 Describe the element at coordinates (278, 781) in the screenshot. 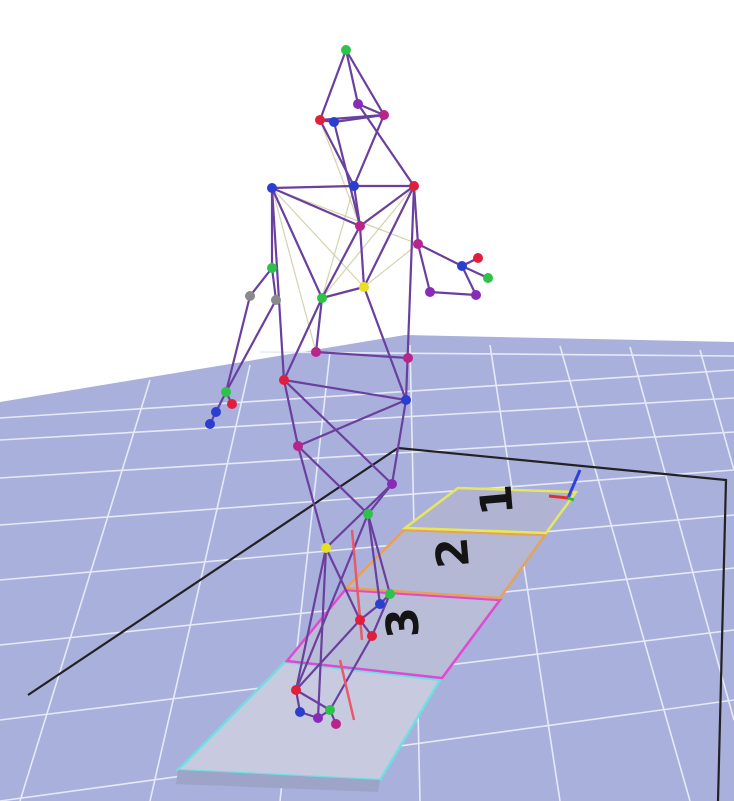

I see `tile-4-side` at that location.